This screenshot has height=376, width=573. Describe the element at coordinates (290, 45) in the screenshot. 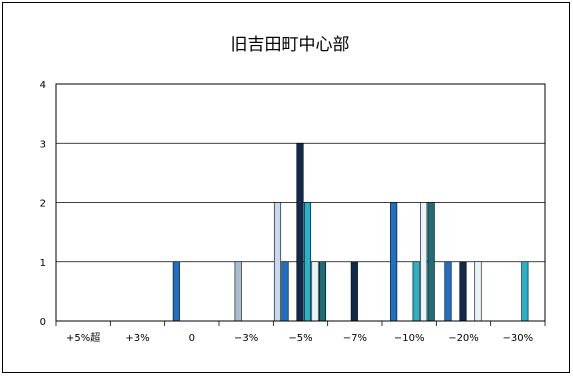

I see `chart-title: 旧吉田町中心部` at that location.